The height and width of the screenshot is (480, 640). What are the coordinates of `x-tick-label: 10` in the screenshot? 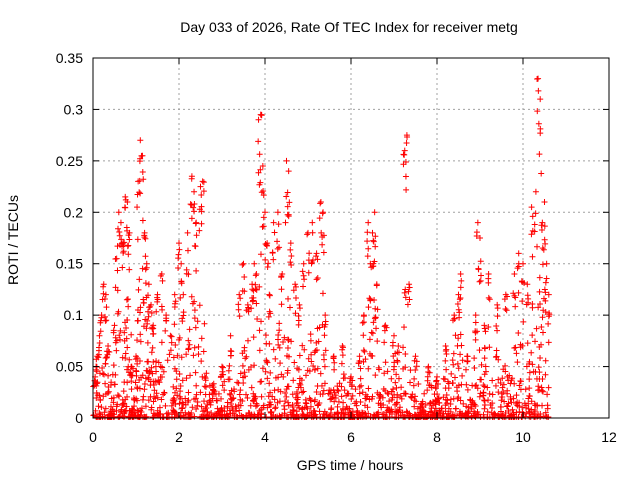 It's located at (523, 437).